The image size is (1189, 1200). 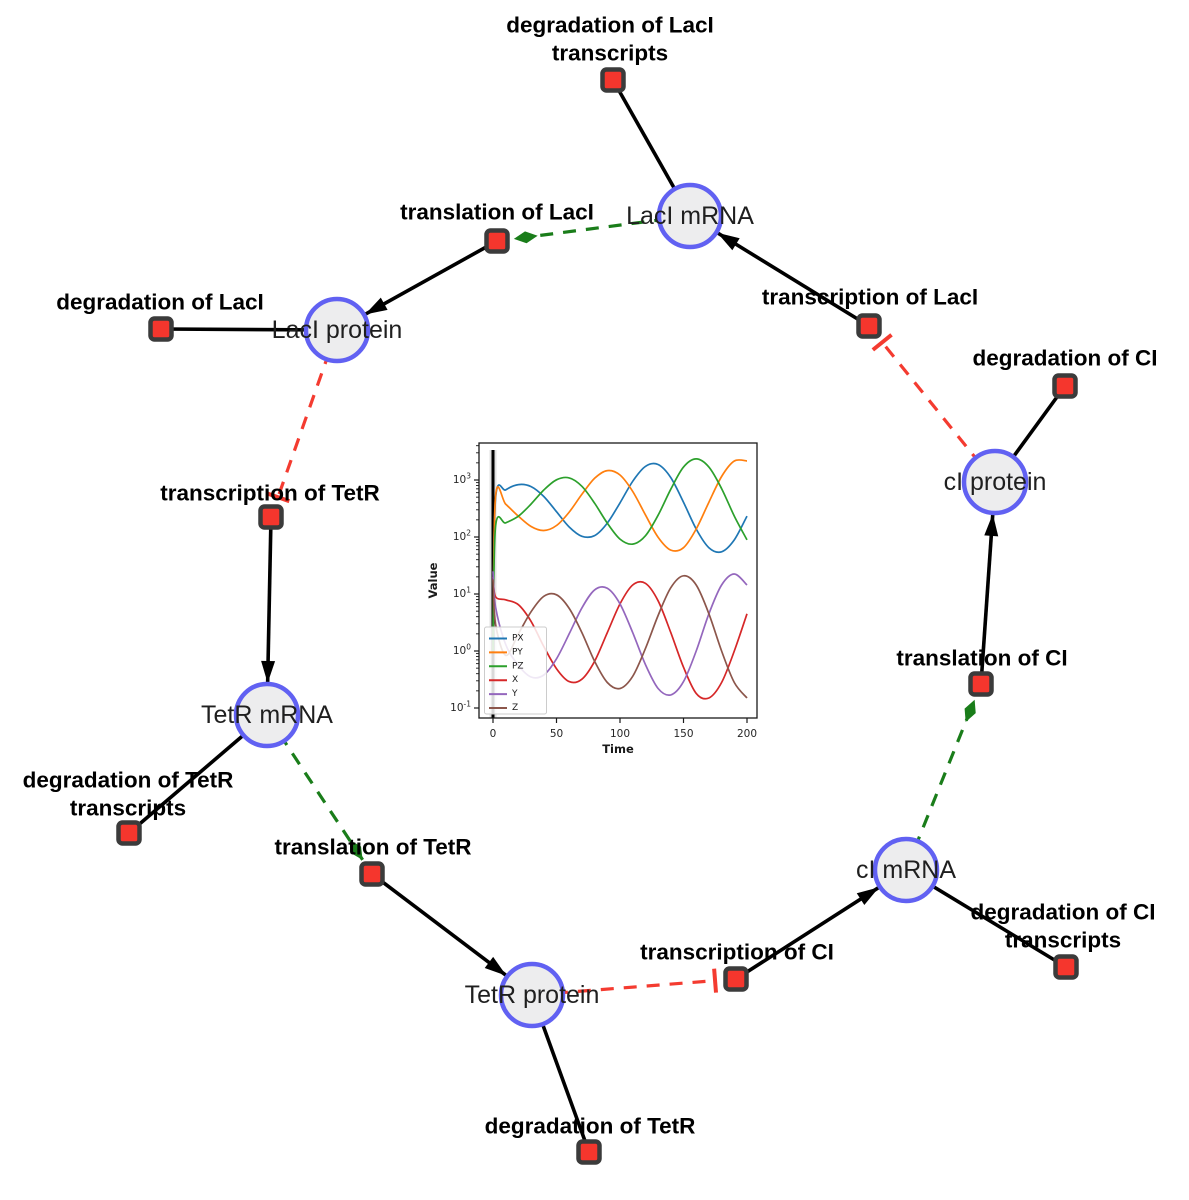 What do you see at coordinates (497, 241) in the screenshot?
I see `reaction-node-transl_lacI` at bounding box center [497, 241].